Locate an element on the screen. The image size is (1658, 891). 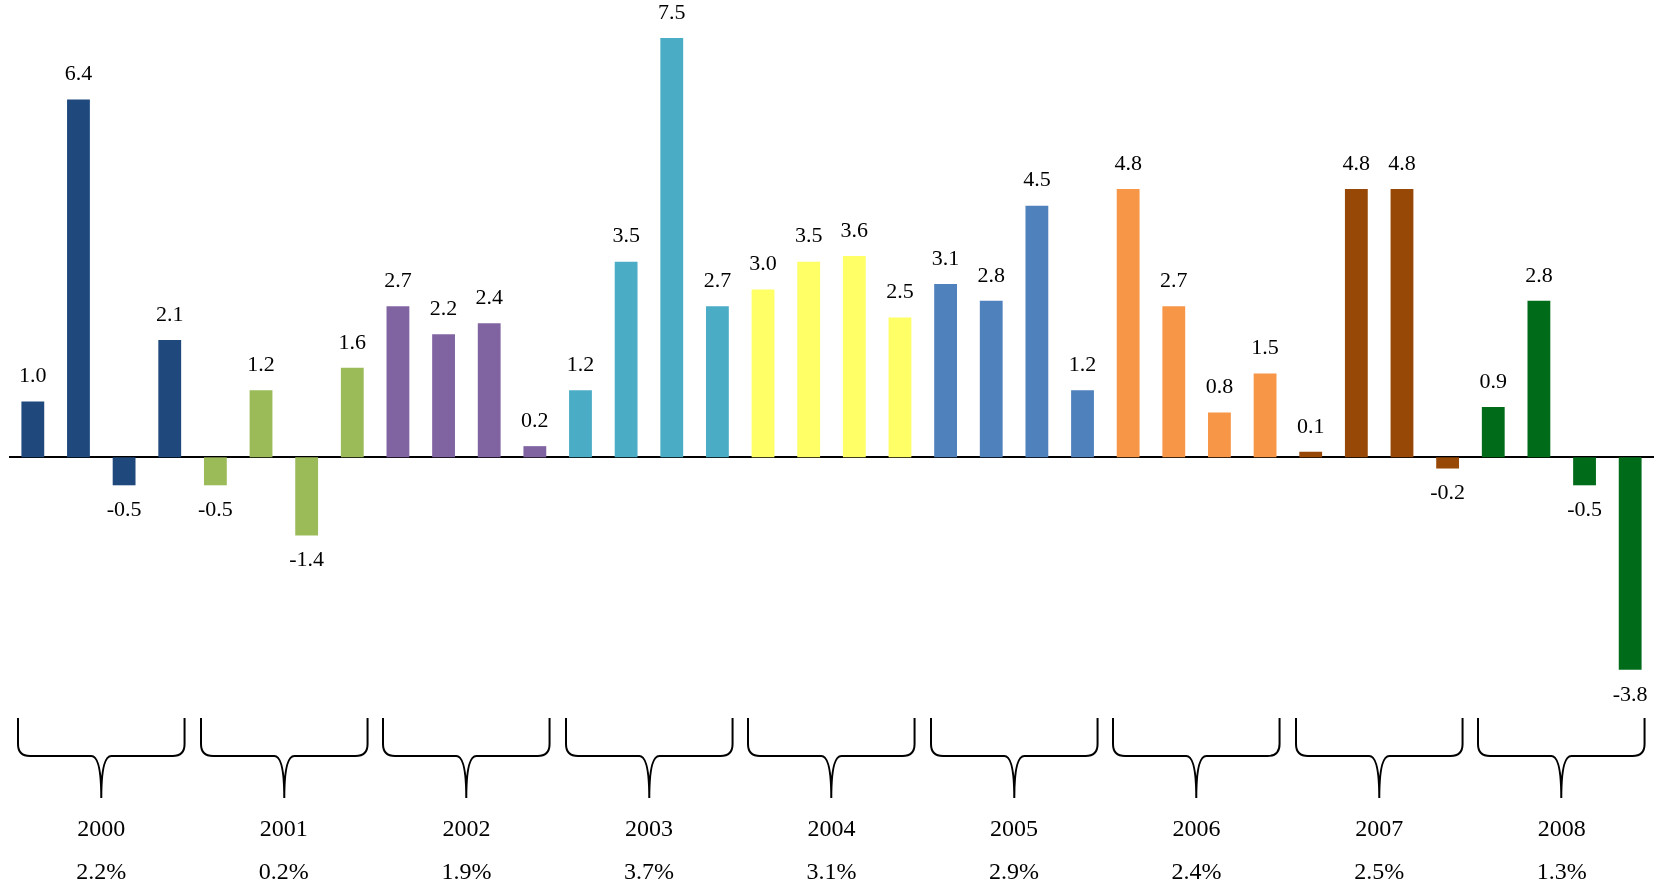
data-label: 0.8 is located at coordinates (1219, 386).